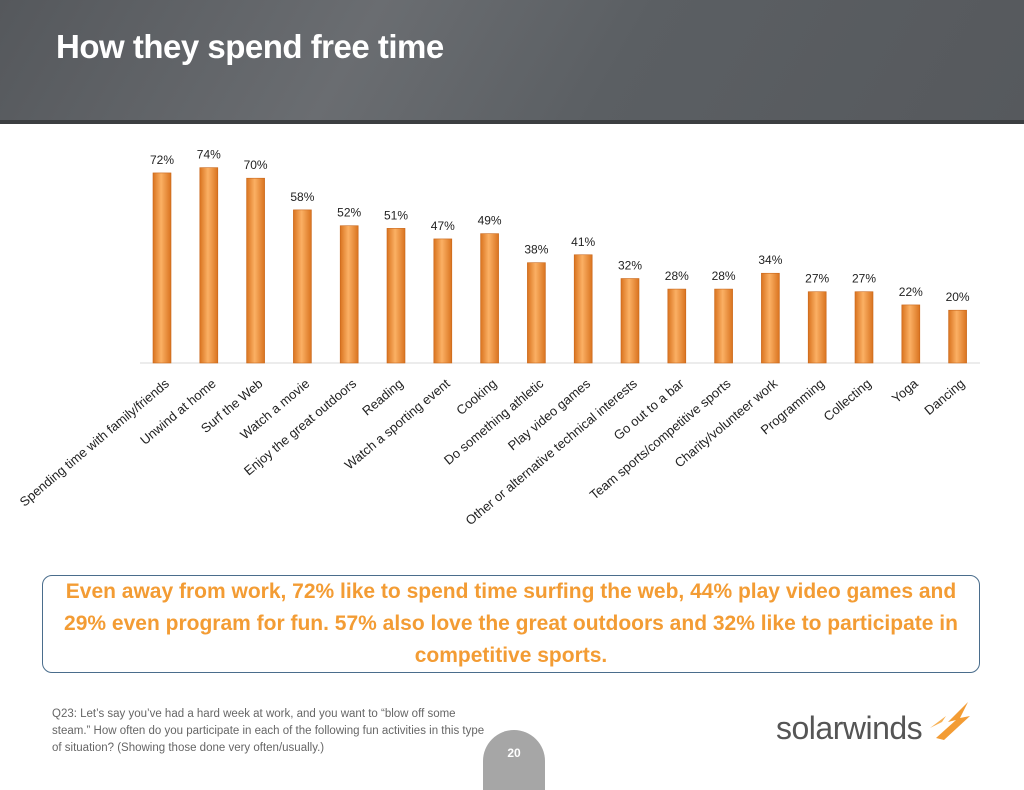 The width and height of the screenshot is (1024, 790). What do you see at coordinates (302, 197) in the screenshot?
I see `data-label: 58%` at bounding box center [302, 197].